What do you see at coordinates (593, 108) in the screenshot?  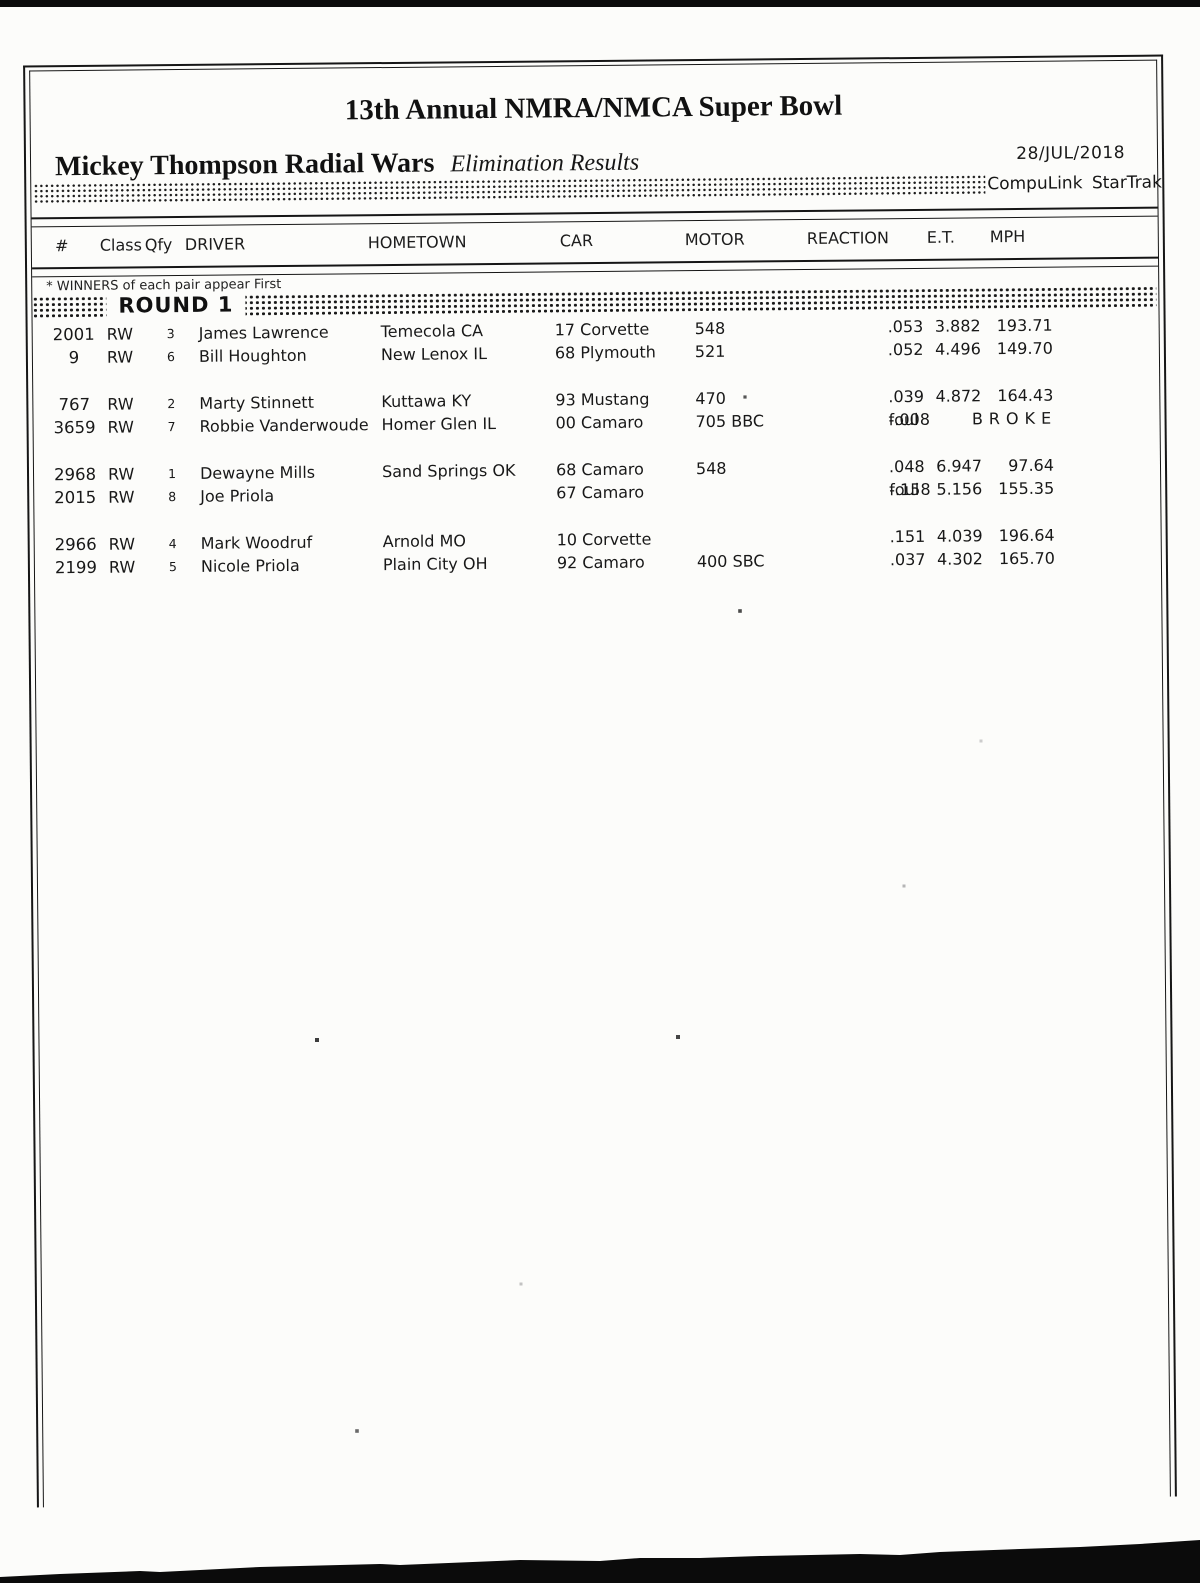 I see `page-title: 13th Annual NMRA/NMCA Super Bowl` at bounding box center [593, 108].